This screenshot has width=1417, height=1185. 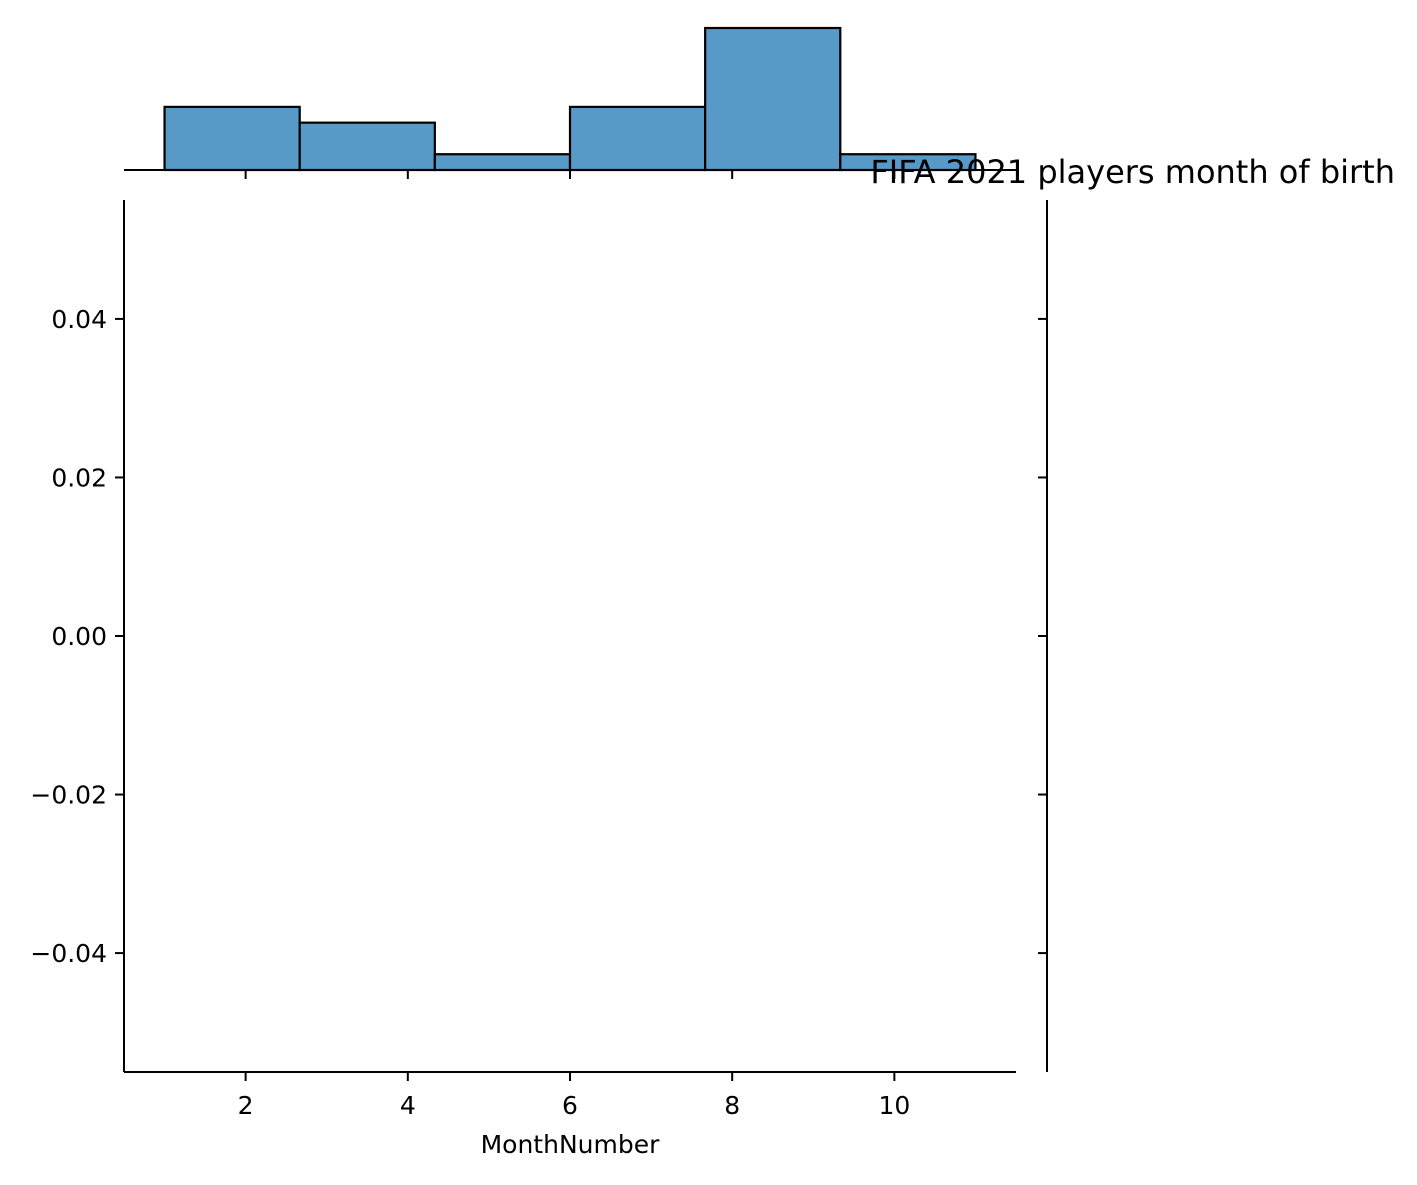 I want to click on x-tick-label: 4, so click(x=408, y=1105).